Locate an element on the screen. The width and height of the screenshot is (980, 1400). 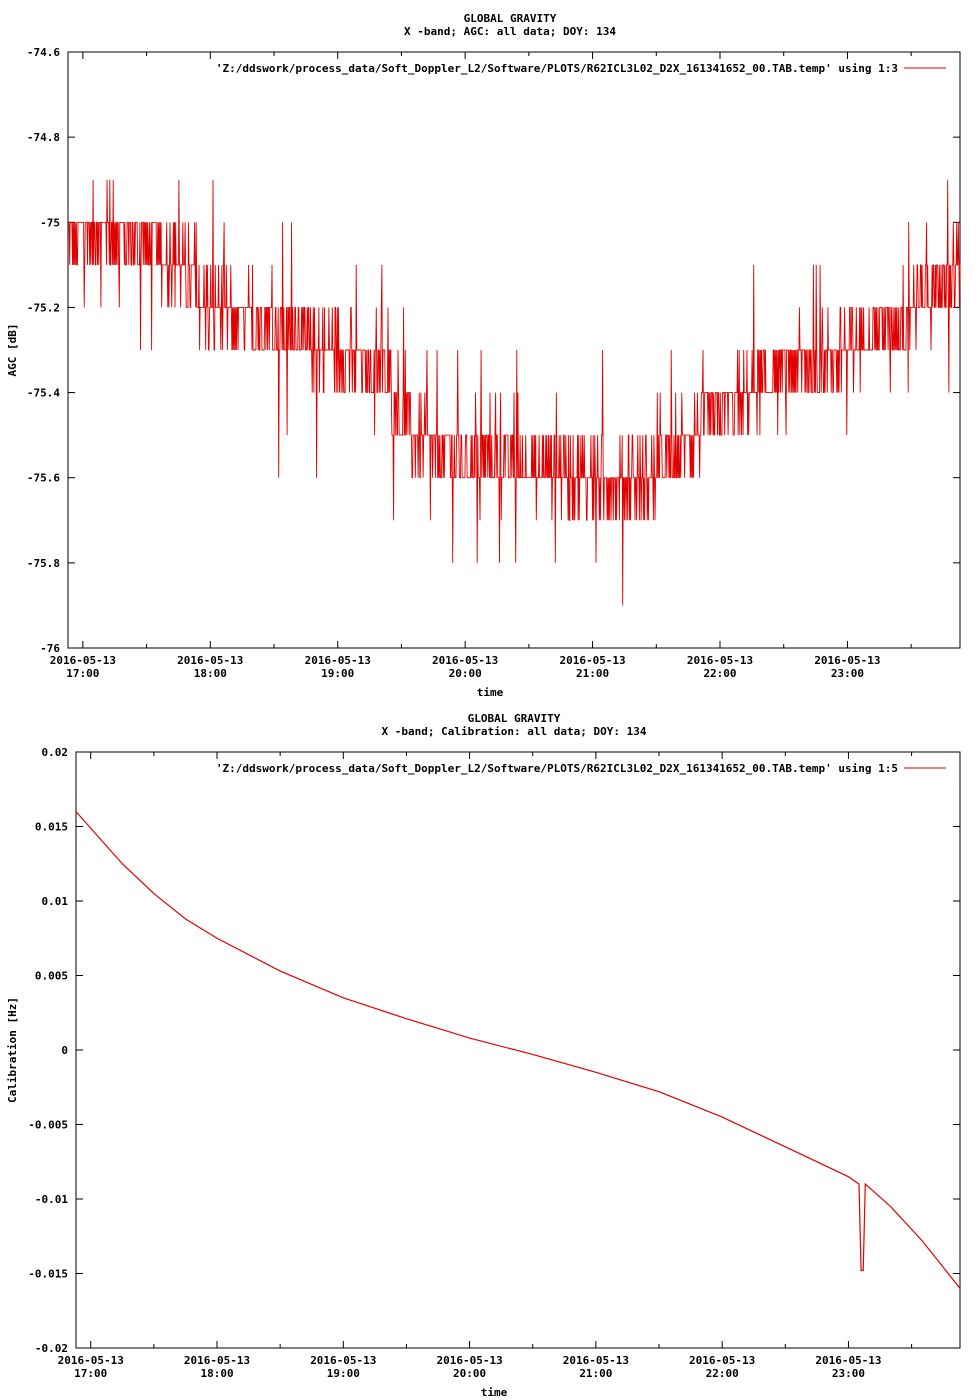
y-tick-label: -75.2 is located at coordinates (43, 307).